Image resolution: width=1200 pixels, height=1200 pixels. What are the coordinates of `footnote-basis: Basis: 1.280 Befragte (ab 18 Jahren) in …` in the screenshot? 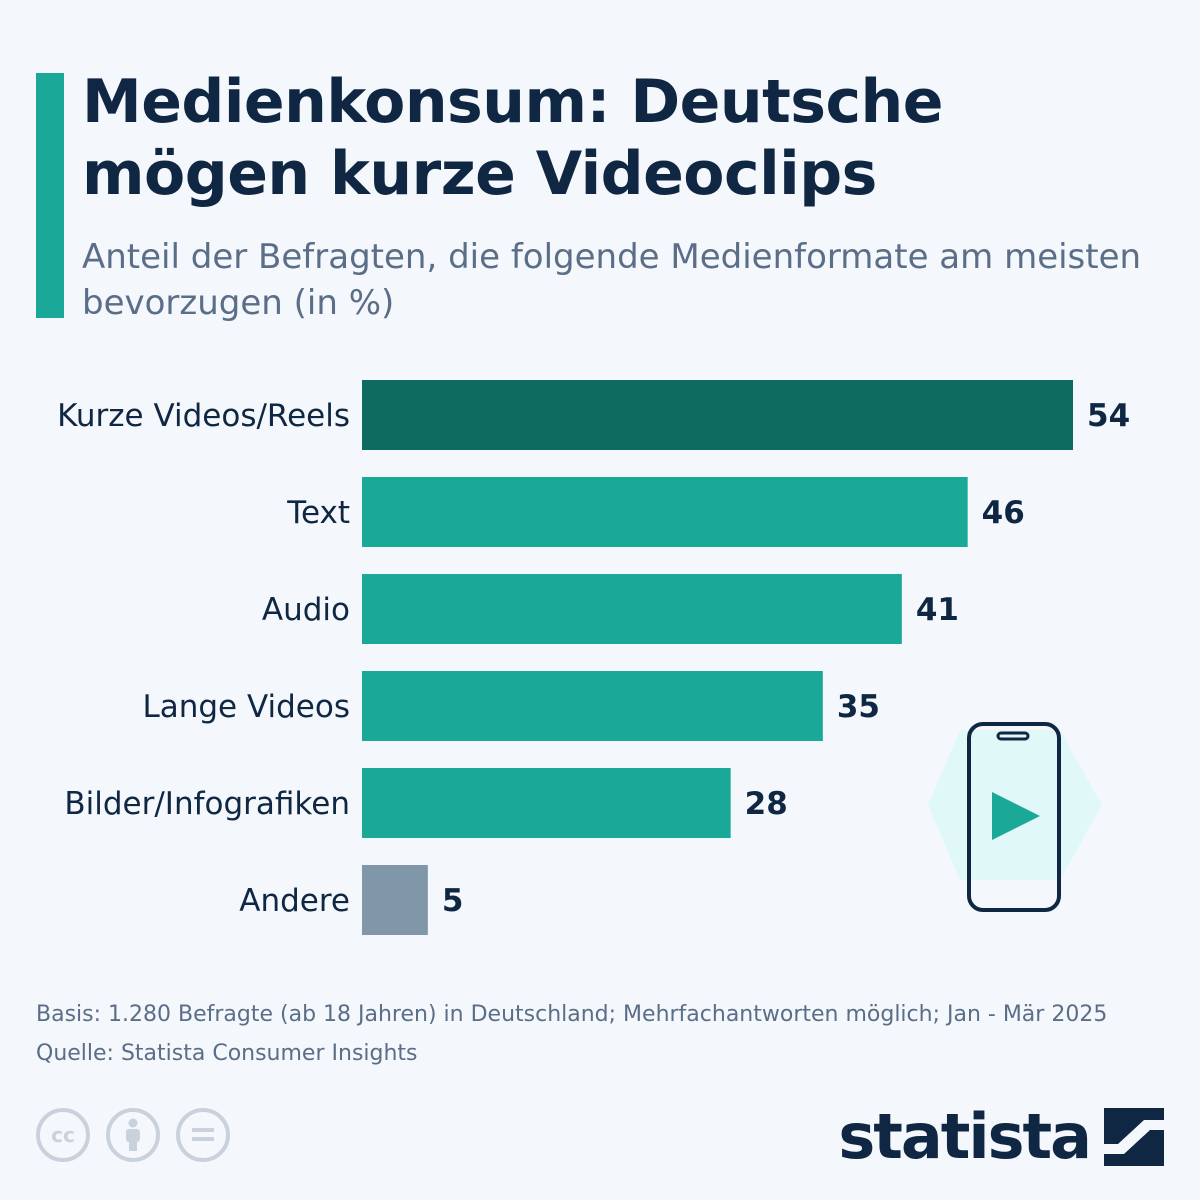 It's located at (572, 1014).